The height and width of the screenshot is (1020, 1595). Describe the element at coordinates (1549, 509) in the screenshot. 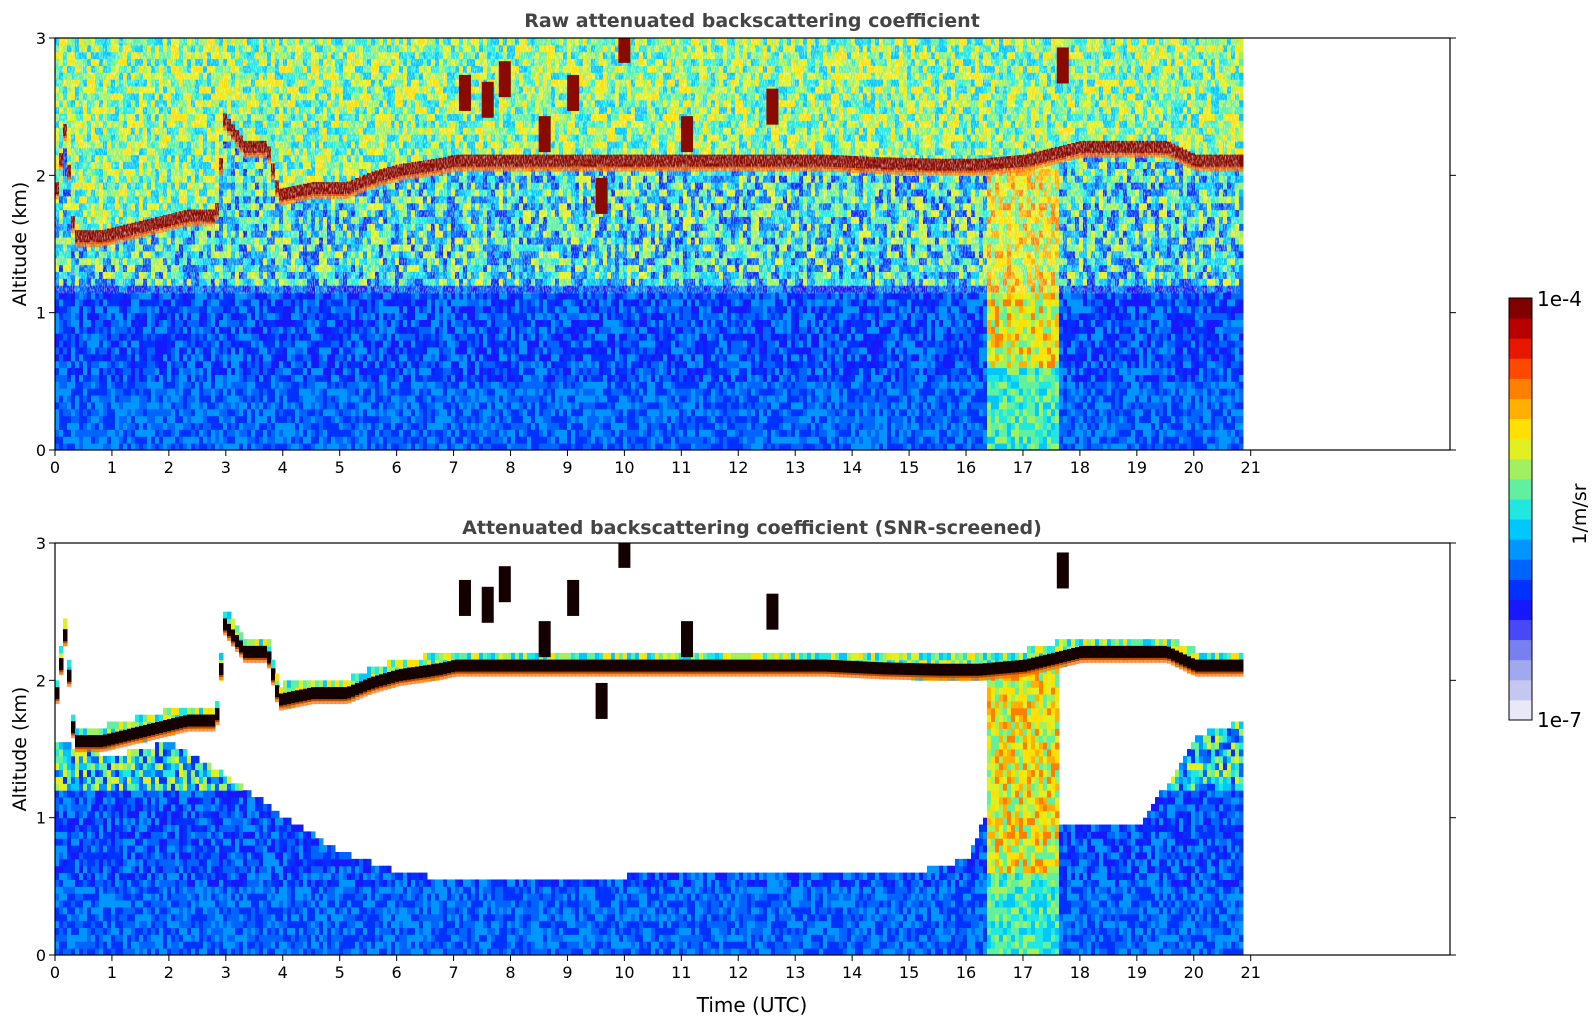

I see `colorbar: 1e-4 1e-7 1/m/sr` at that location.